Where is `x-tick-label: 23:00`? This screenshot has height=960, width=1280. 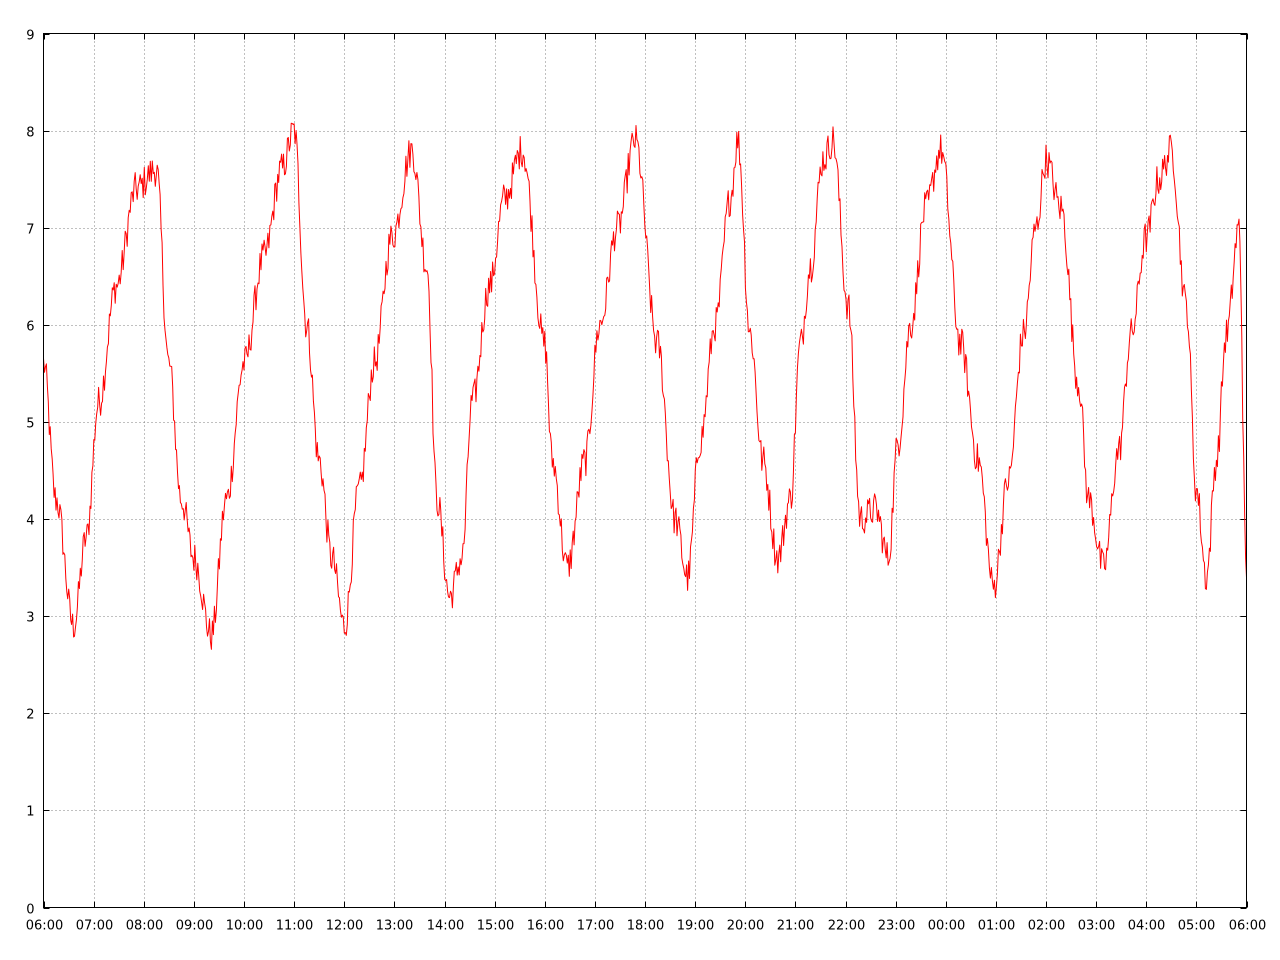
x-tick-label: 23:00 is located at coordinates (896, 926).